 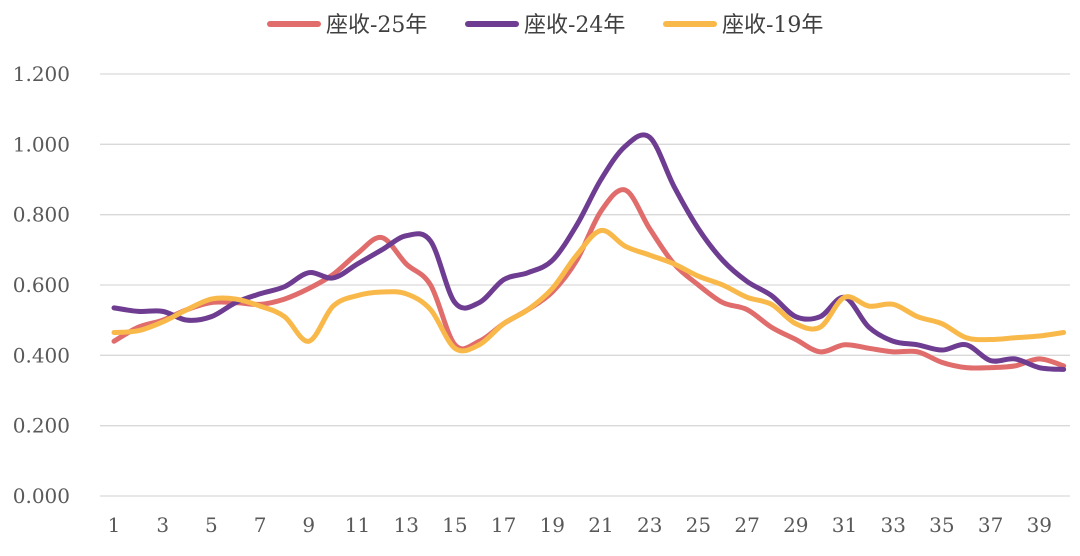 What do you see at coordinates (990, 525) in the screenshot?
I see `x-tick-label: 37` at bounding box center [990, 525].